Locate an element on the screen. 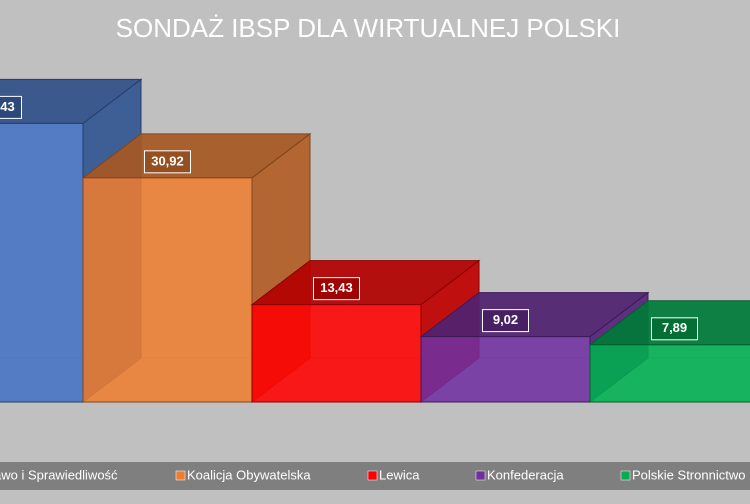  legend-label: Prawo i Sprawiedliwość is located at coordinates (59, 474).